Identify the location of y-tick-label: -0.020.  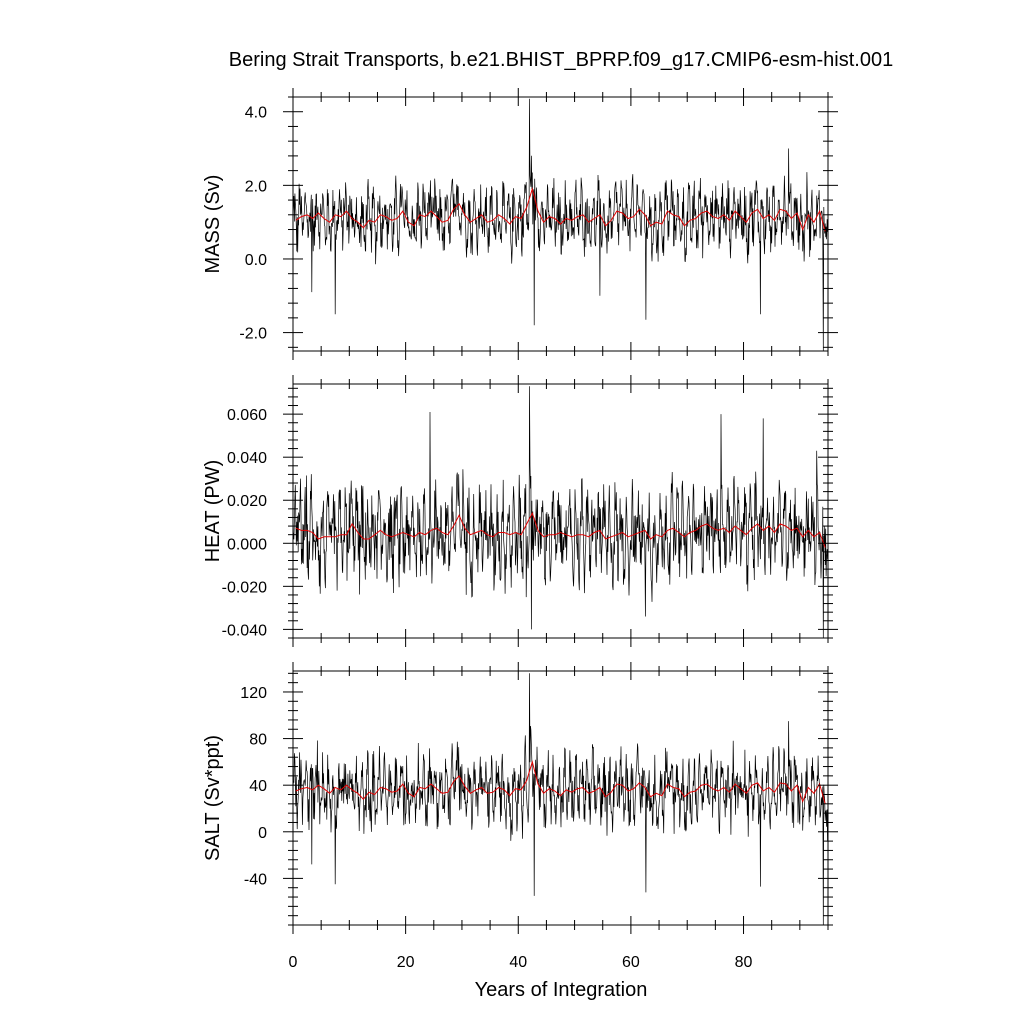
(244, 587).